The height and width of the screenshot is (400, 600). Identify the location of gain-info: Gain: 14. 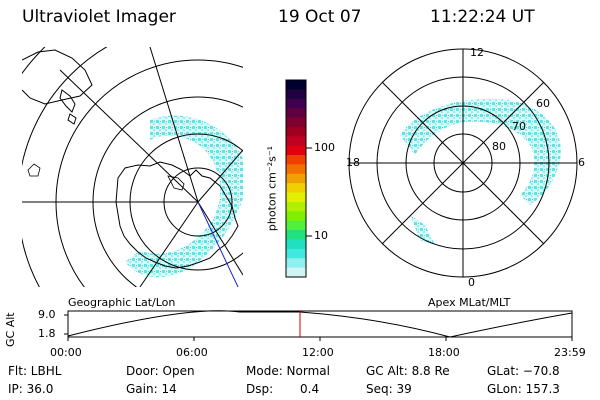
(151, 389).